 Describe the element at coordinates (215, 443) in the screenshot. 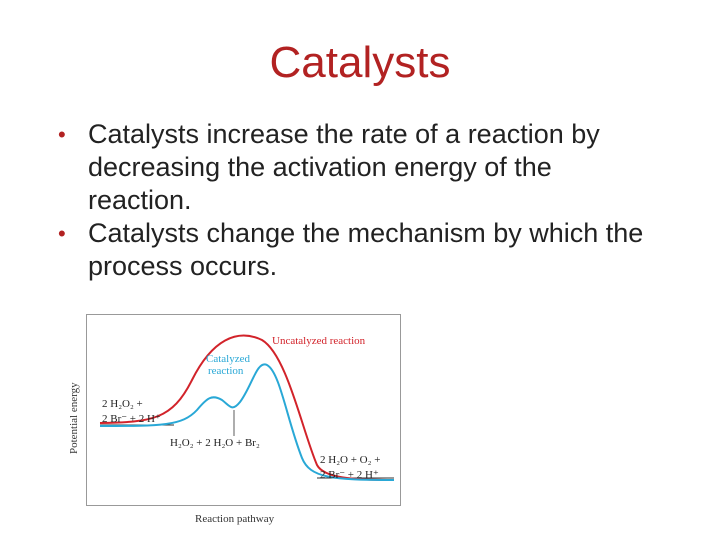

I see `intermediate-label: H₂O₂ + 2 H₂O + Br₂` at that location.